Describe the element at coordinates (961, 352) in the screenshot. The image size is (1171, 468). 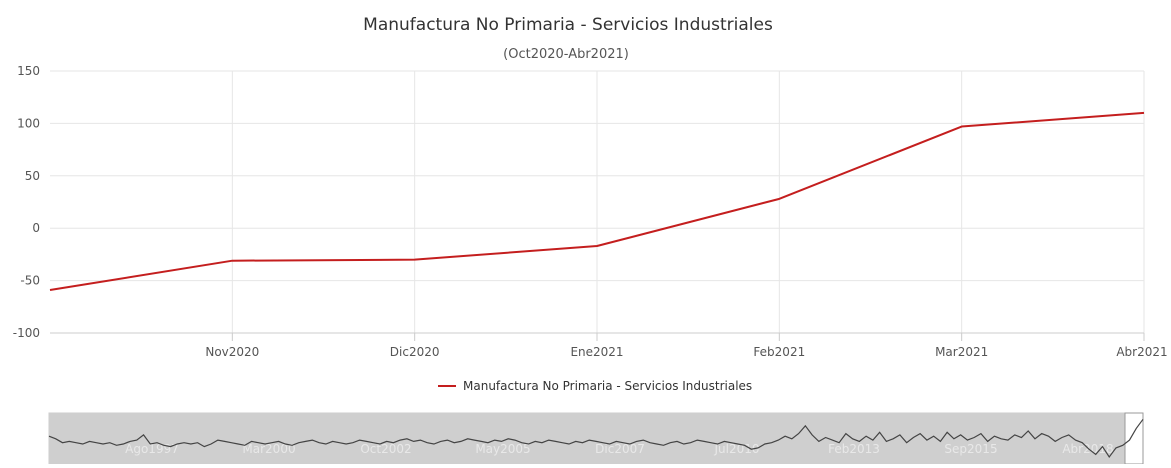
I see `x-tick-label: Mar2021` at that location.